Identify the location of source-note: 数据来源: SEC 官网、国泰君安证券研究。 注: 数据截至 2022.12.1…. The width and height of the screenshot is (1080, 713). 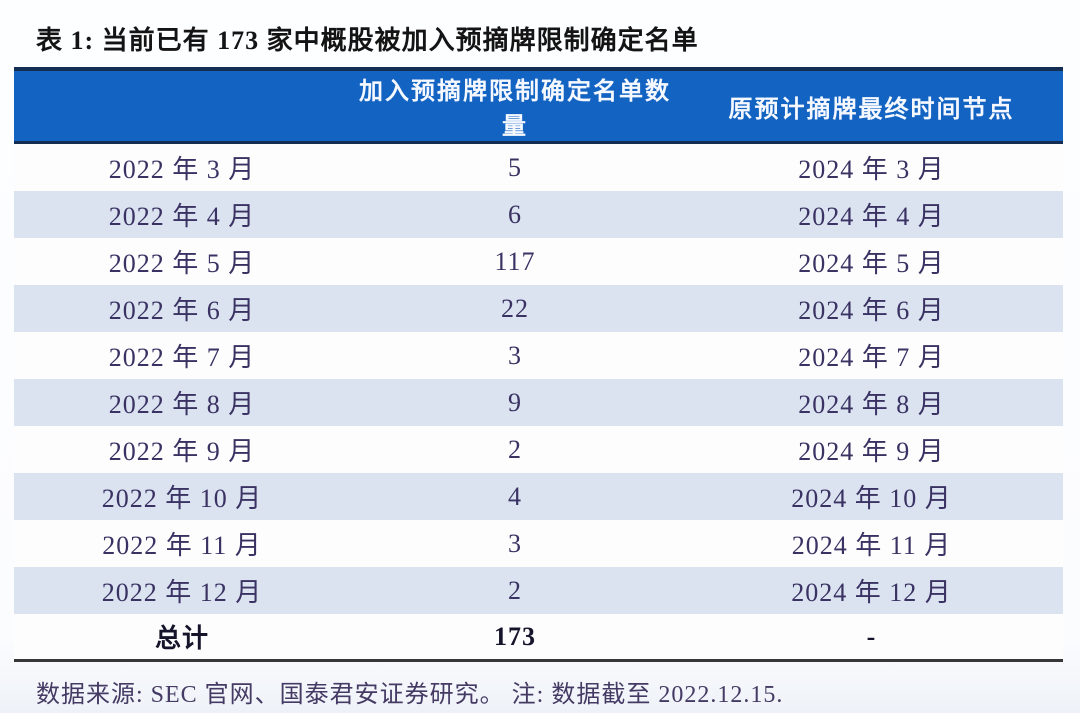
(410, 695).